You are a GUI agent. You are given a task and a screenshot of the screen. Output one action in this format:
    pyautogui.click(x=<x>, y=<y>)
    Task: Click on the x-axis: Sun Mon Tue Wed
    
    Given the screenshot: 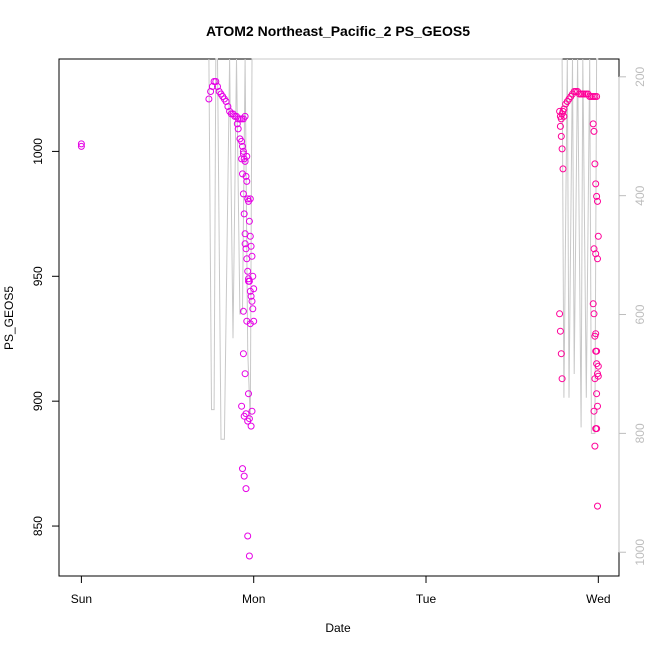 What is the action you would take?
    pyautogui.click(x=341, y=590)
    